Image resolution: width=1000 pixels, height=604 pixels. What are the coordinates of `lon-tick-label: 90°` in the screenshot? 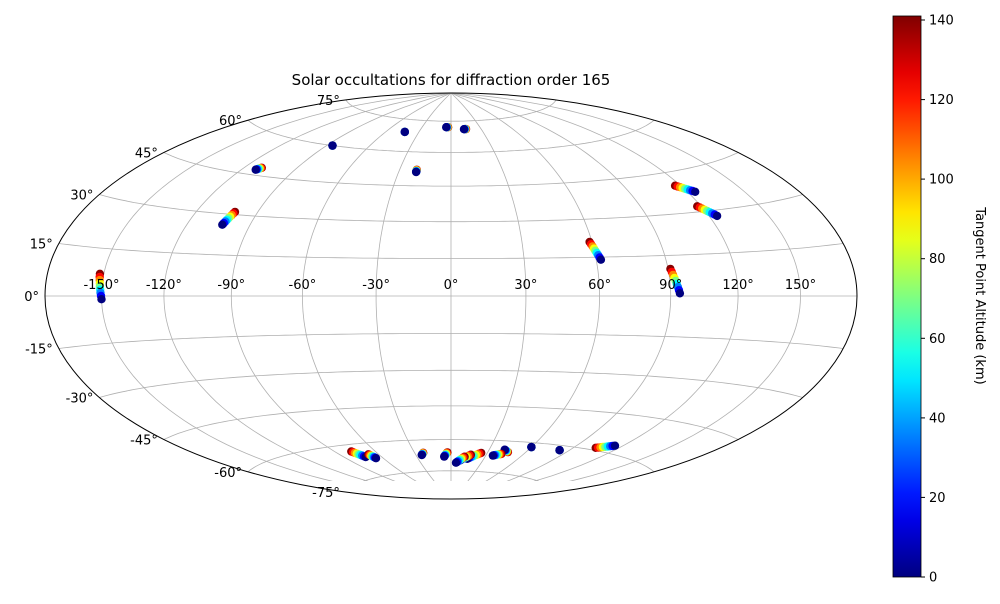 It's located at (670, 285).